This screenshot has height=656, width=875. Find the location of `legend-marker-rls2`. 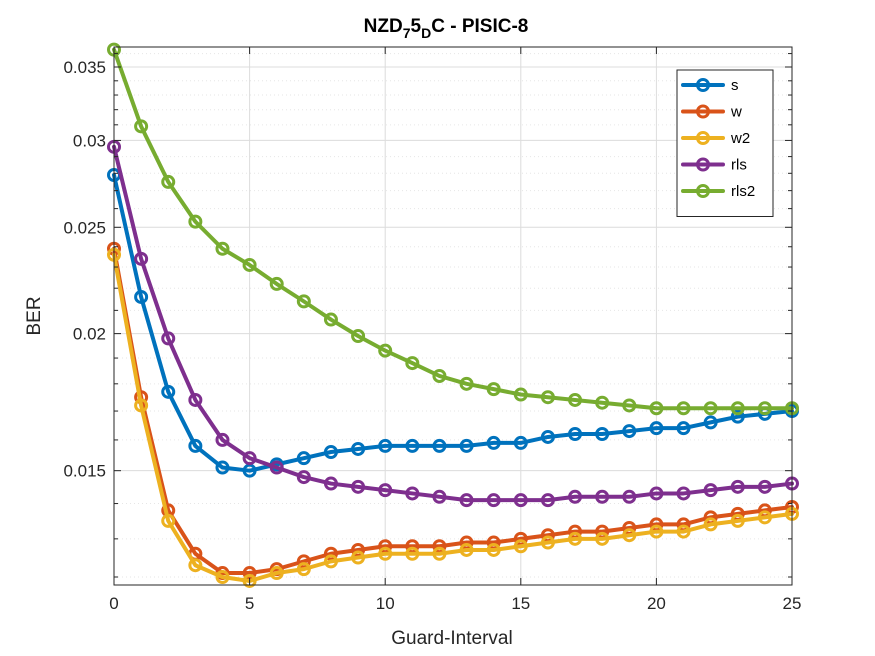

legend-marker-rls2 is located at coordinates (703, 191).